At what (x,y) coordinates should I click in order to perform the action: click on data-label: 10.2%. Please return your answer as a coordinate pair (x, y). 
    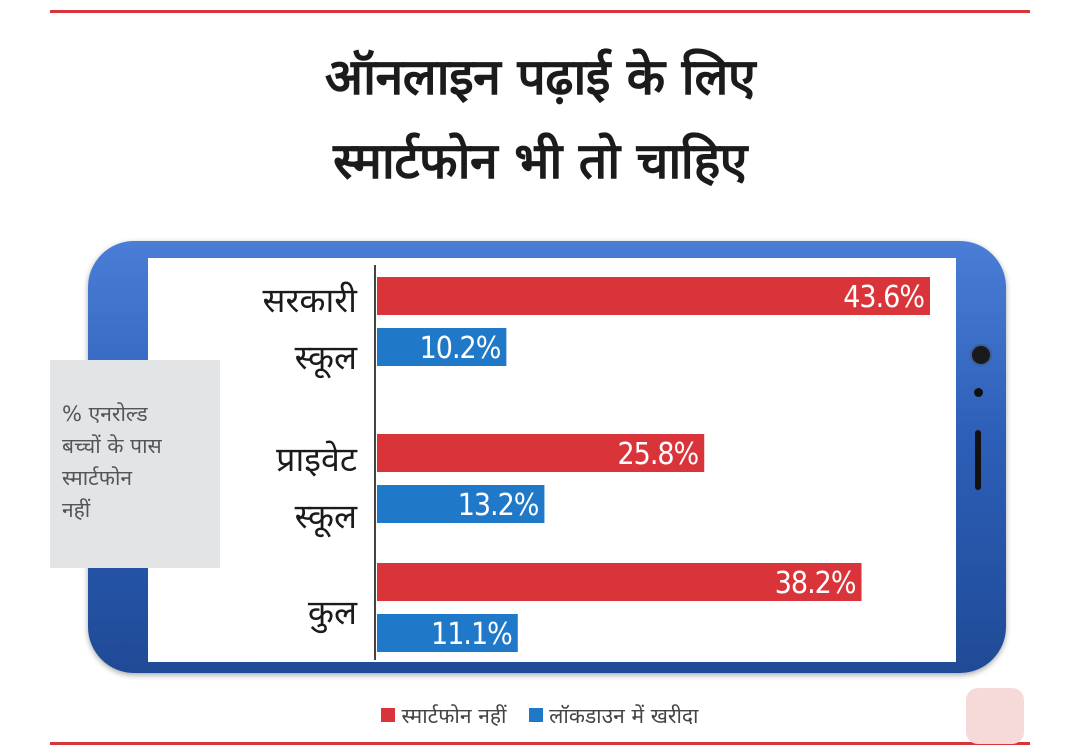
    Looking at the image, I should click on (460, 348).